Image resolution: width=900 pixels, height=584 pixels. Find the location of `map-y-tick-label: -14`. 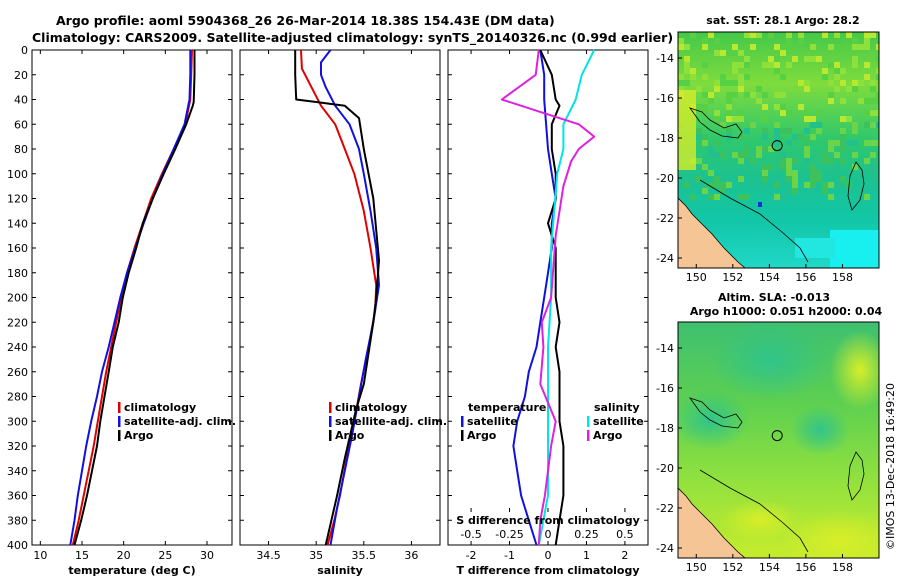

map-y-tick-label: -14 is located at coordinates (665, 348).